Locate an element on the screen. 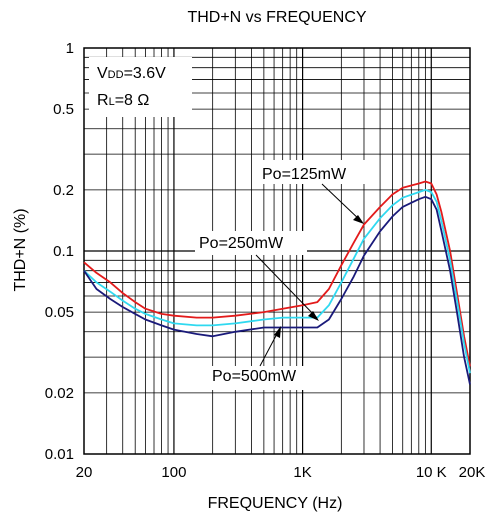 The height and width of the screenshot is (520, 489). y-tick-labels: 0.01 0.02 0.05 0.1 0.2 0.5 1 is located at coordinates (59, 251).